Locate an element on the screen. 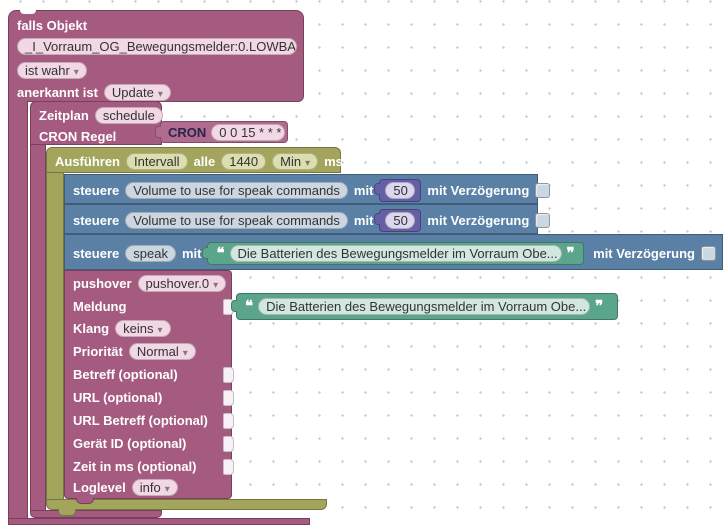 This screenshot has width=728, height=525. pushover-instance-value: pushover.0 is located at coordinates (177, 283).